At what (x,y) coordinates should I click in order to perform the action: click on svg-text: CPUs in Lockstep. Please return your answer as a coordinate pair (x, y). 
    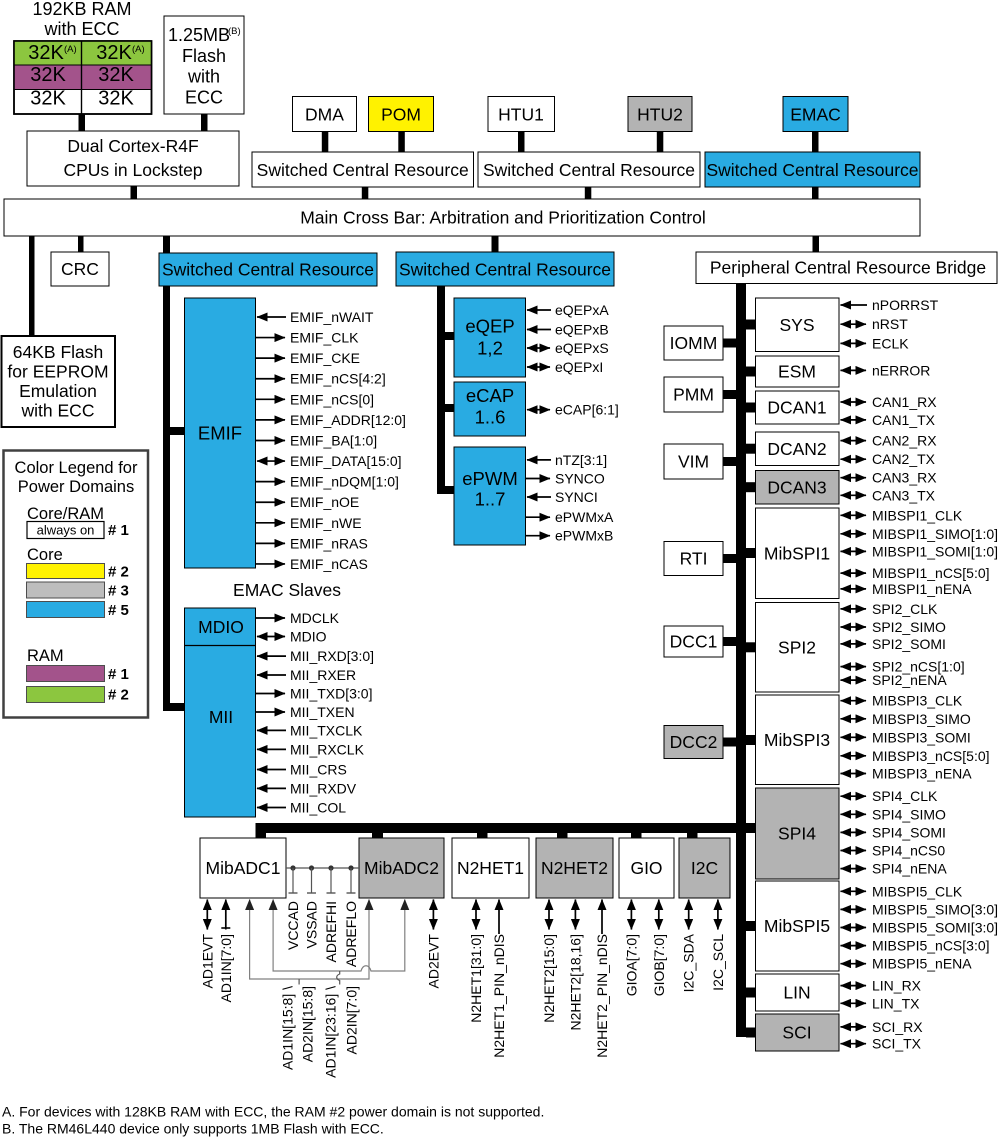
    Looking at the image, I should click on (132, 170).